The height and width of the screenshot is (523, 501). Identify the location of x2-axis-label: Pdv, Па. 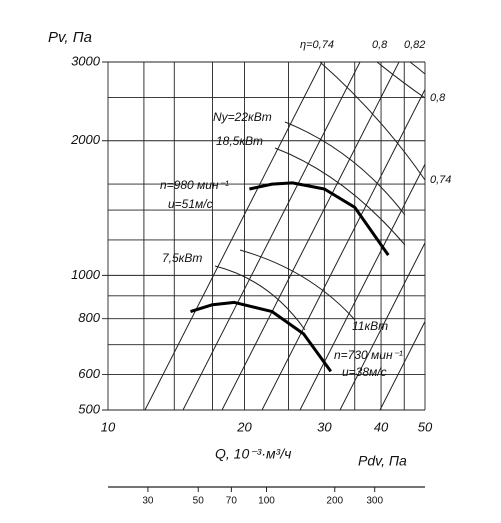
(382, 461).